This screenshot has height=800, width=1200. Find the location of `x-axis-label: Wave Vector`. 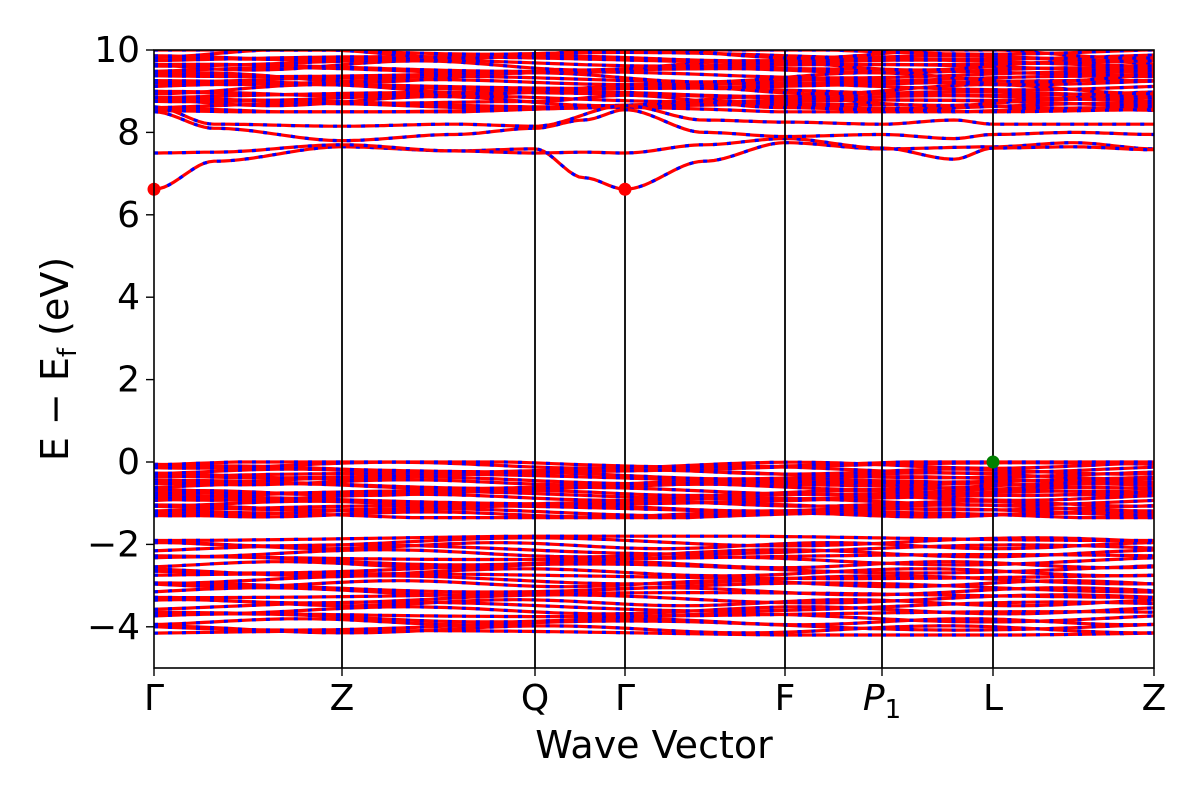

x-axis-label: Wave Vector is located at coordinates (654, 745).